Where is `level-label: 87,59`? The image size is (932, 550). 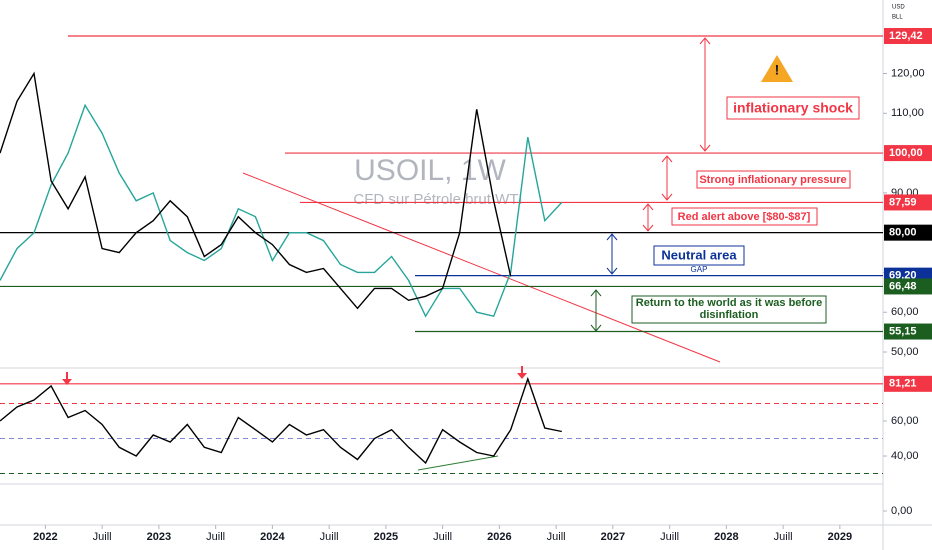 level-label: 87,59 is located at coordinates (903, 202).